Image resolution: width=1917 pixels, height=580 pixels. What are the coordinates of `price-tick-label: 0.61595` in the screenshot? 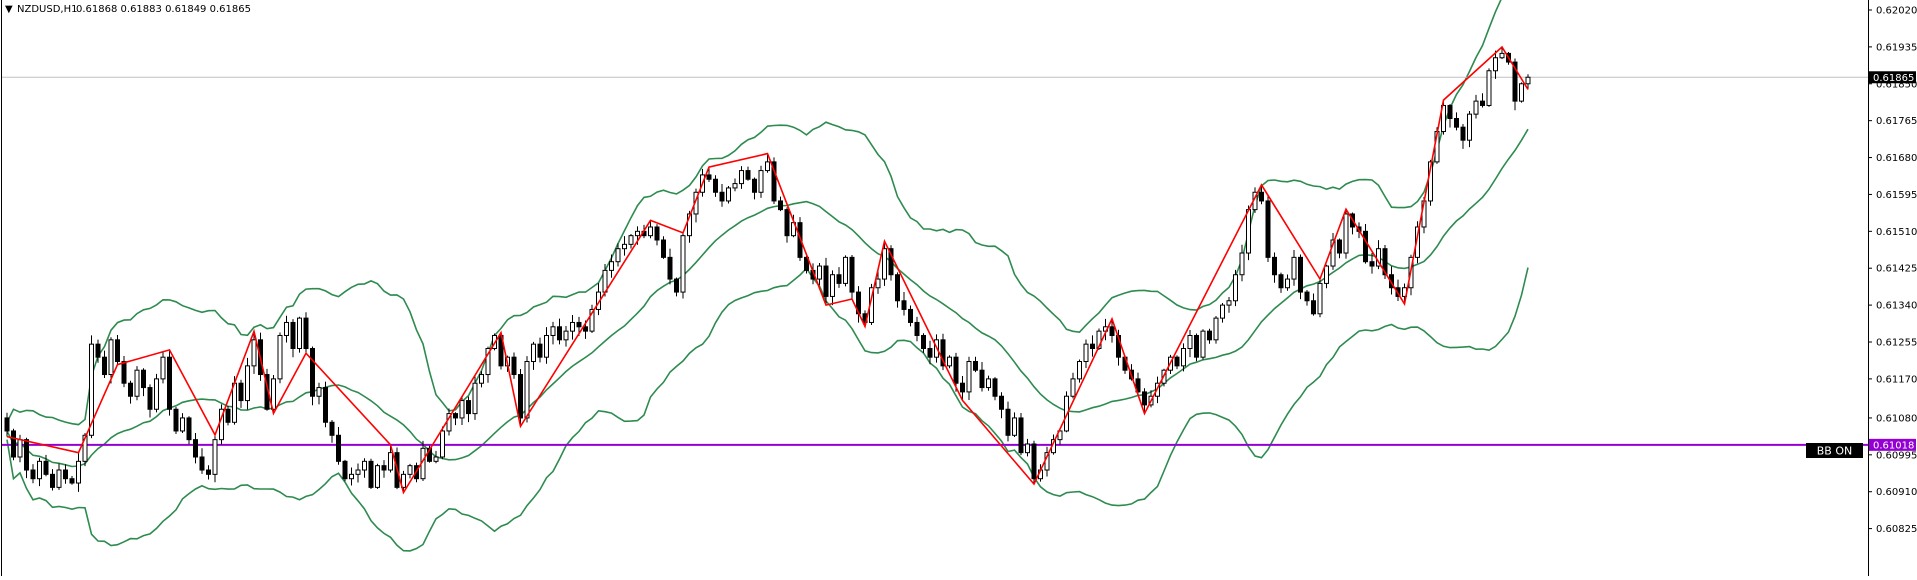 It's located at (1896, 195).